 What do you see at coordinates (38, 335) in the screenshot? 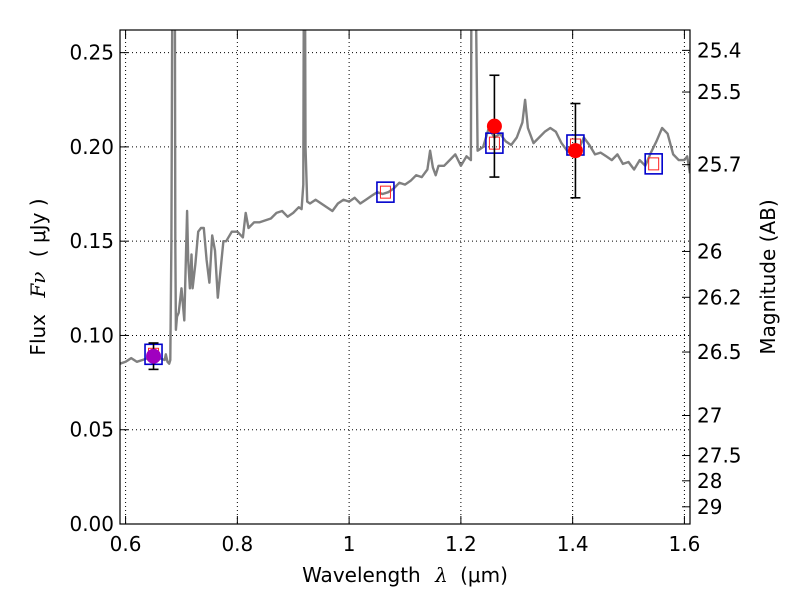
I see `y-axis-title-prefix: Flux` at bounding box center [38, 335].